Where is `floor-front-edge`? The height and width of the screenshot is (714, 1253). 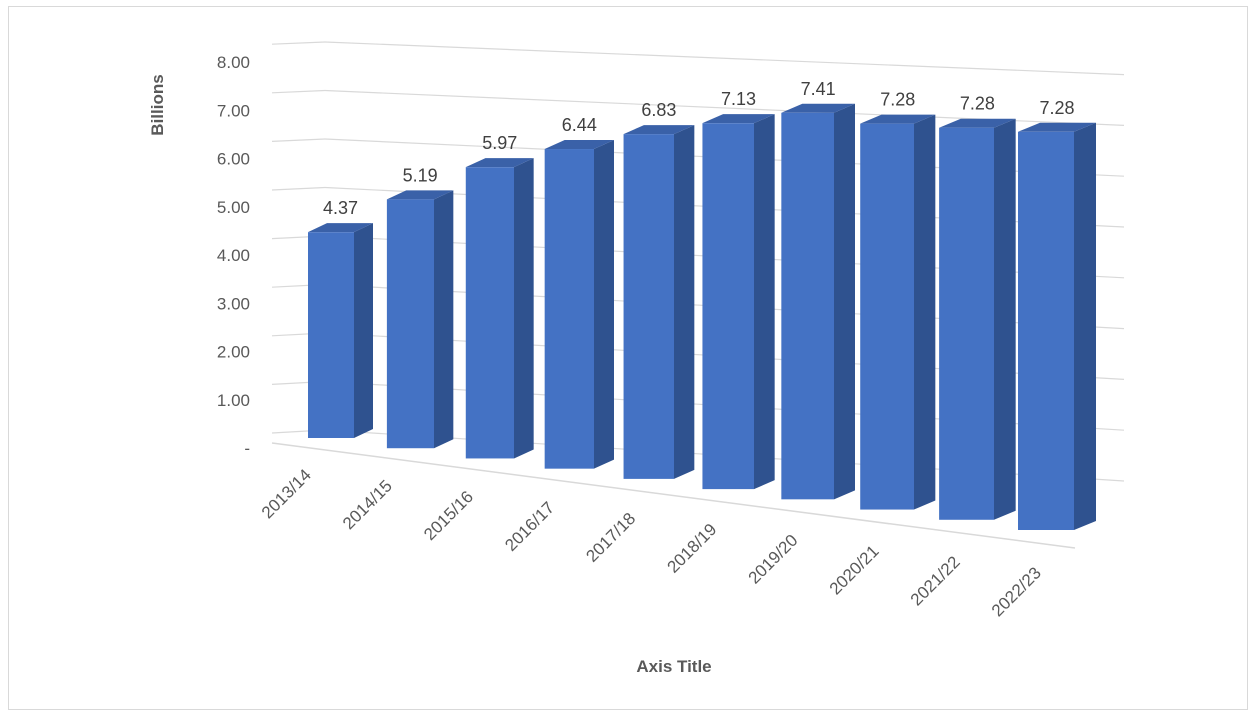 floor-front-edge is located at coordinates (673, 495).